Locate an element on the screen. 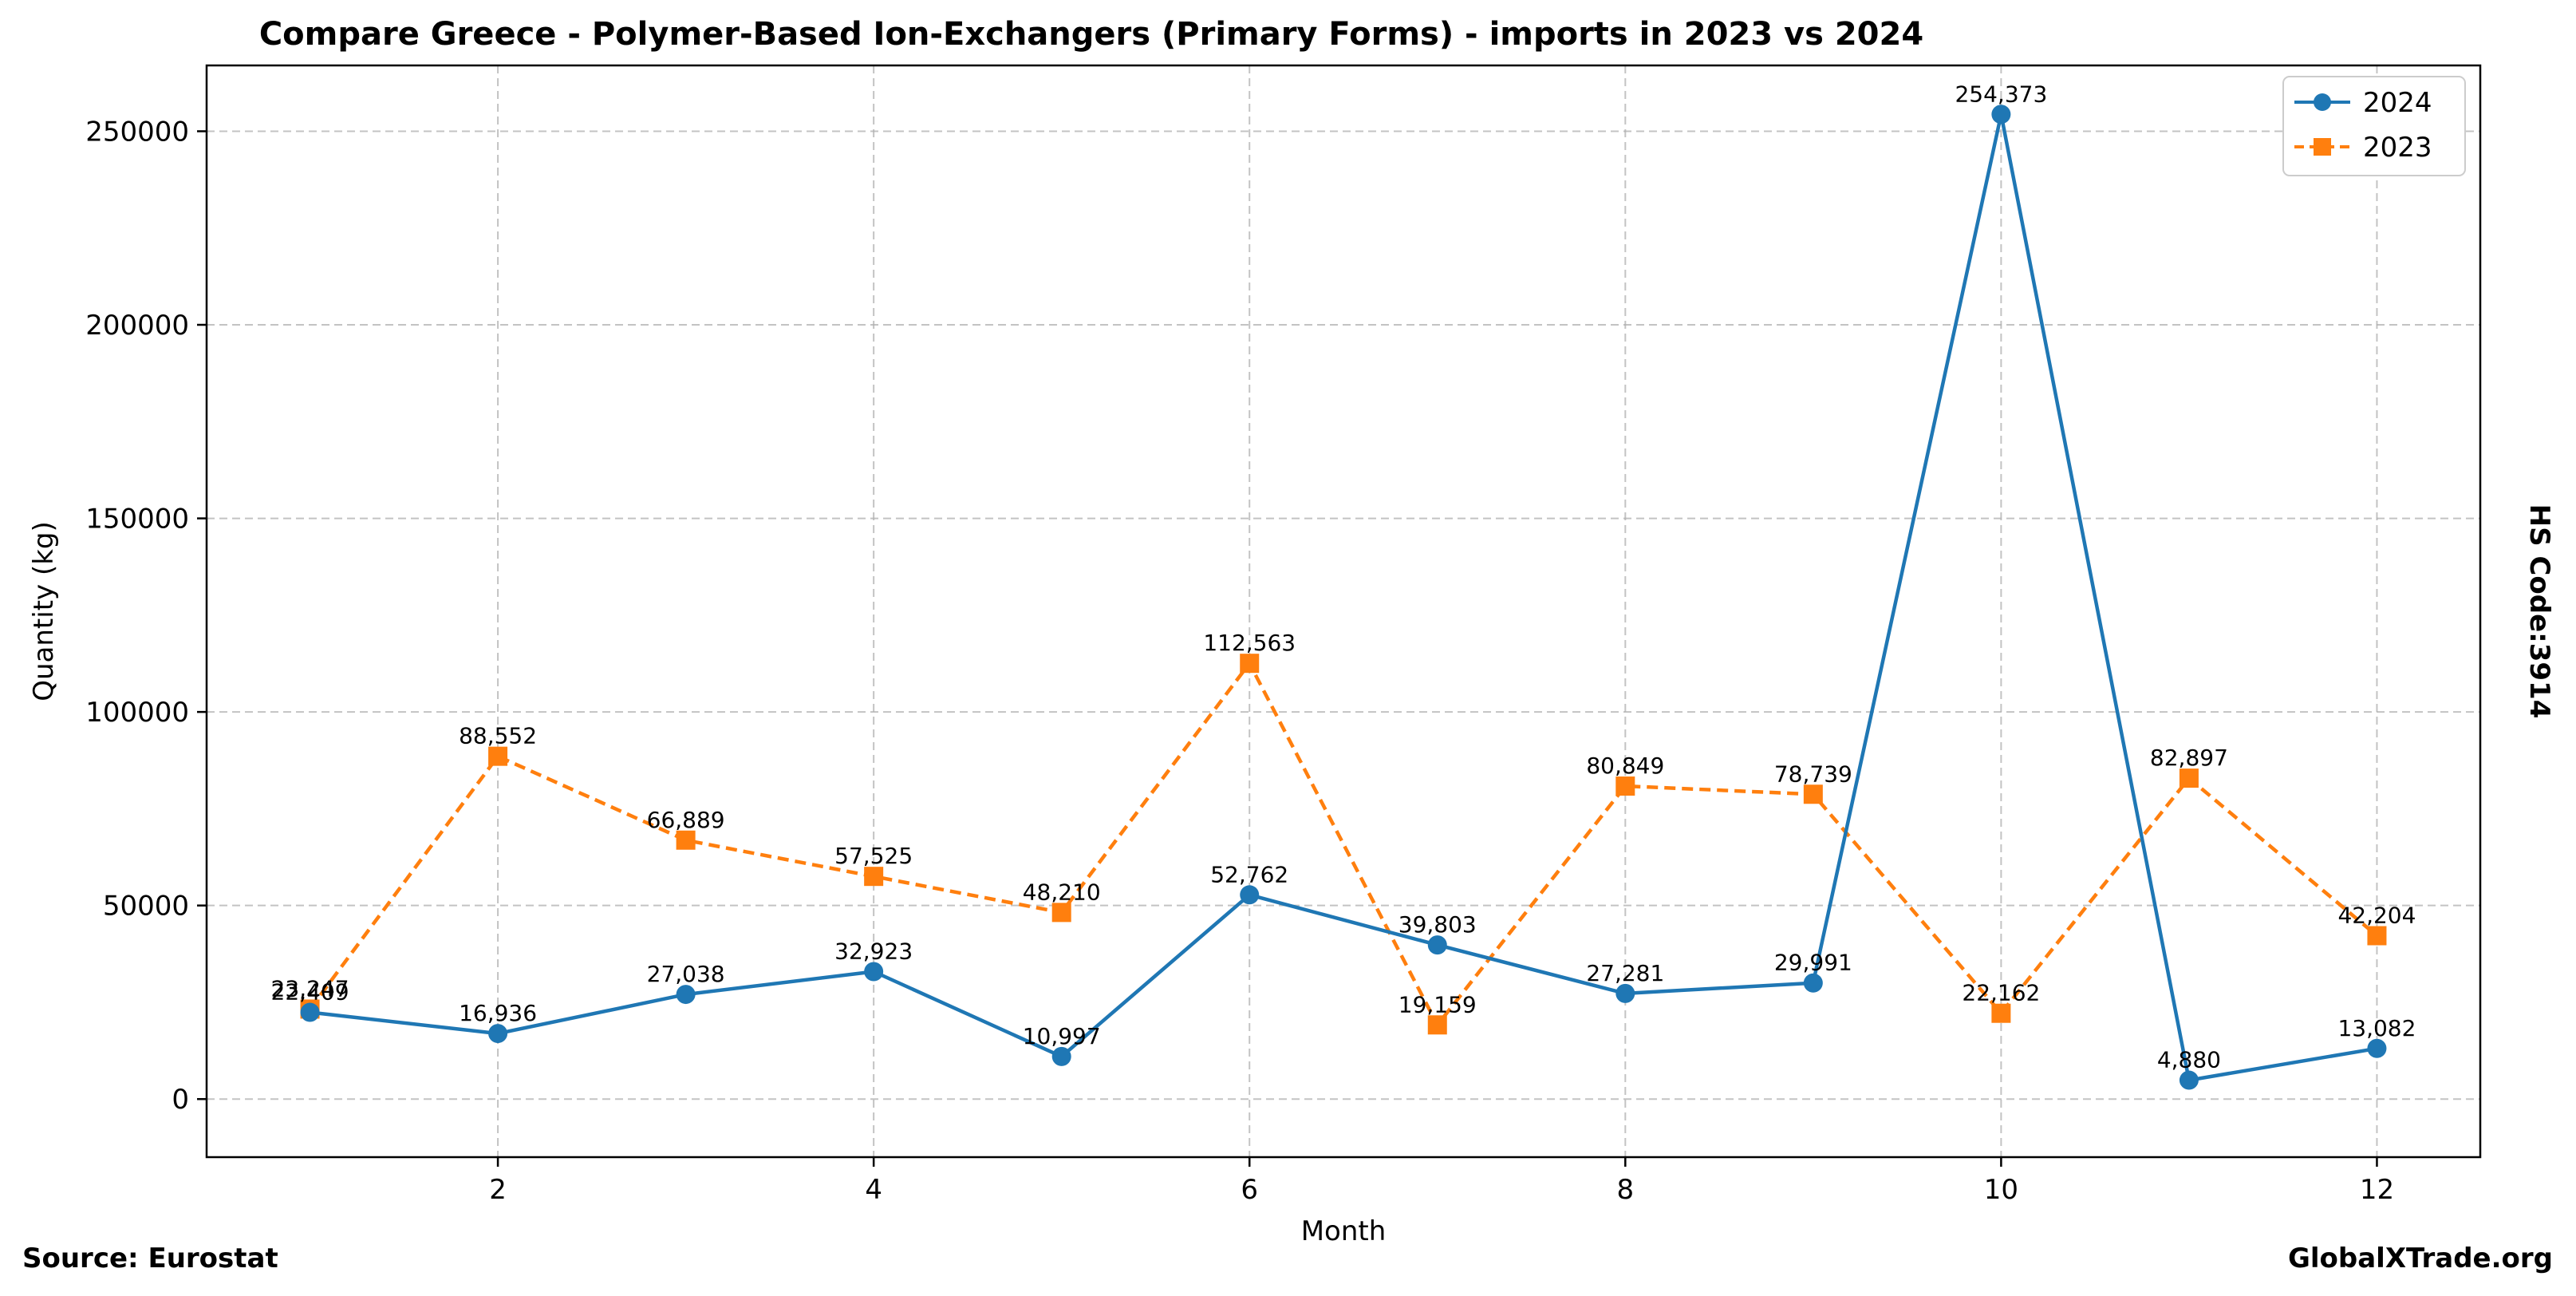 The height and width of the screenshot is (1296, 2576). data-label-2023: 23,247 is located at coordinates (310, 988).